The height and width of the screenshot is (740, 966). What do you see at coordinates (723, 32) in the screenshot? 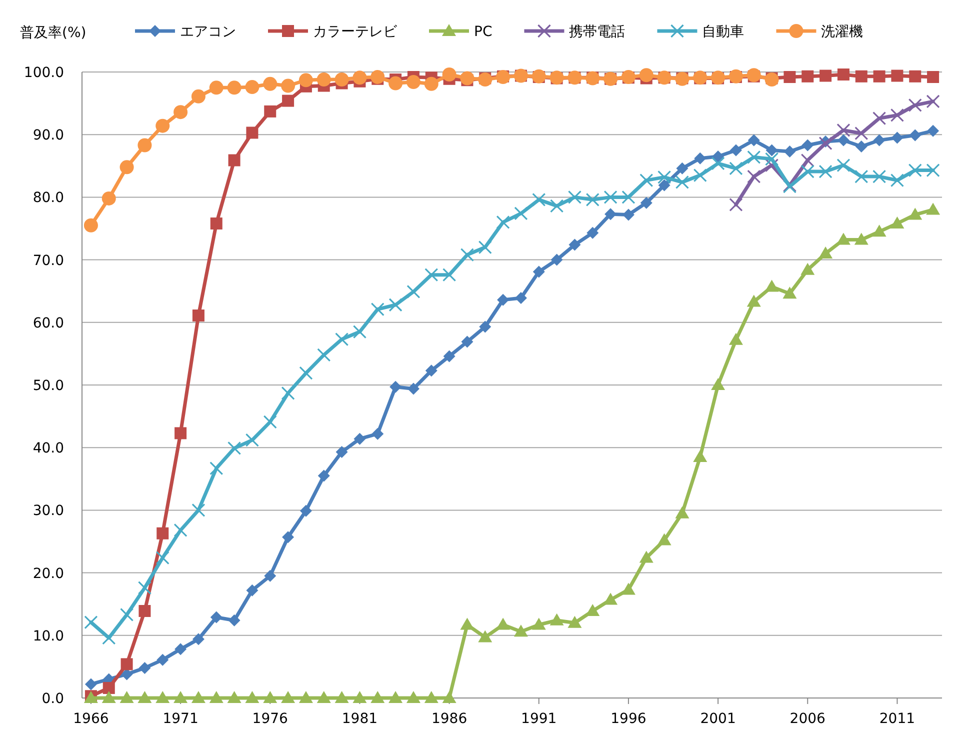
I see `legend-label: 自動車` at bounding box center [723, 32].